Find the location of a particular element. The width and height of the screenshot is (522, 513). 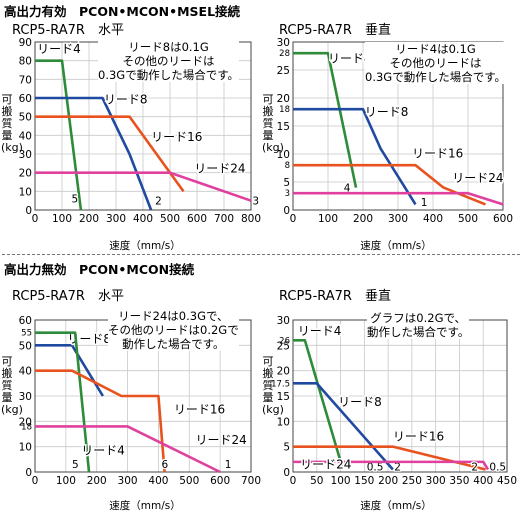

section-divider is located at coordinates (261, 254).